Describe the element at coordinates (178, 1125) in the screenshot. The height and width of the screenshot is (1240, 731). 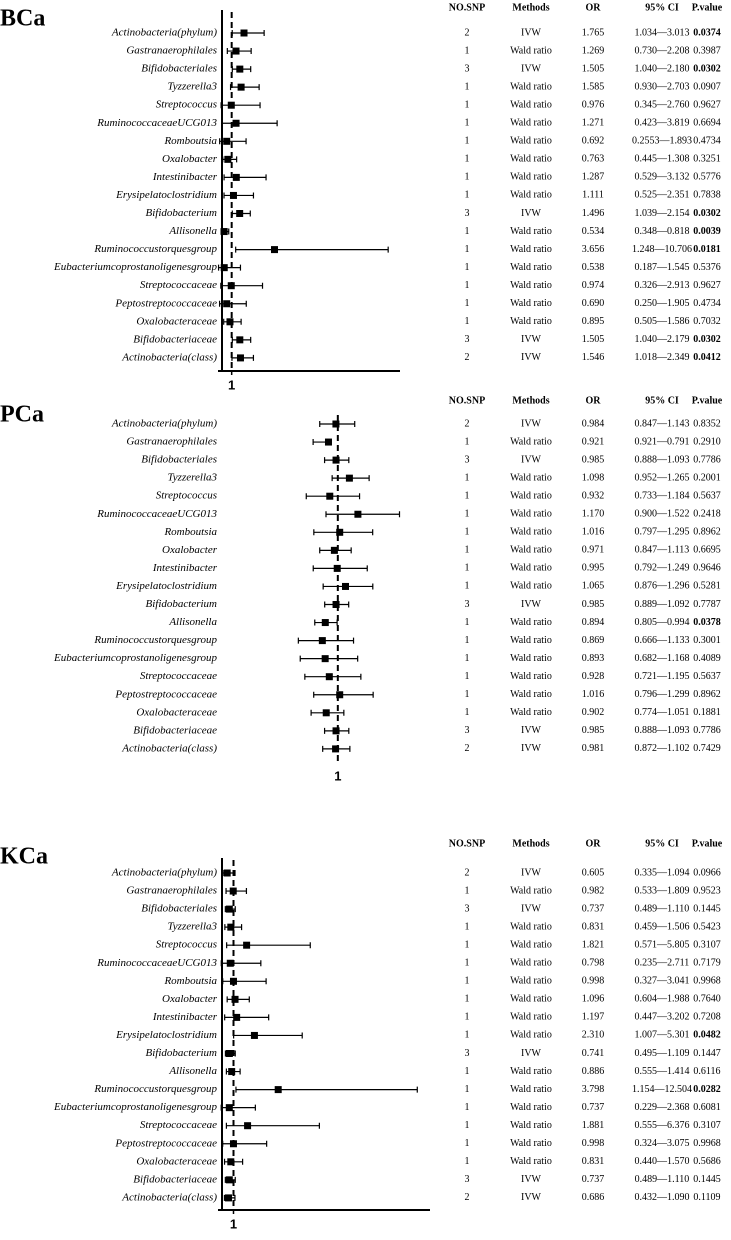
I see `row-label: Streptococcaceae` at that location.